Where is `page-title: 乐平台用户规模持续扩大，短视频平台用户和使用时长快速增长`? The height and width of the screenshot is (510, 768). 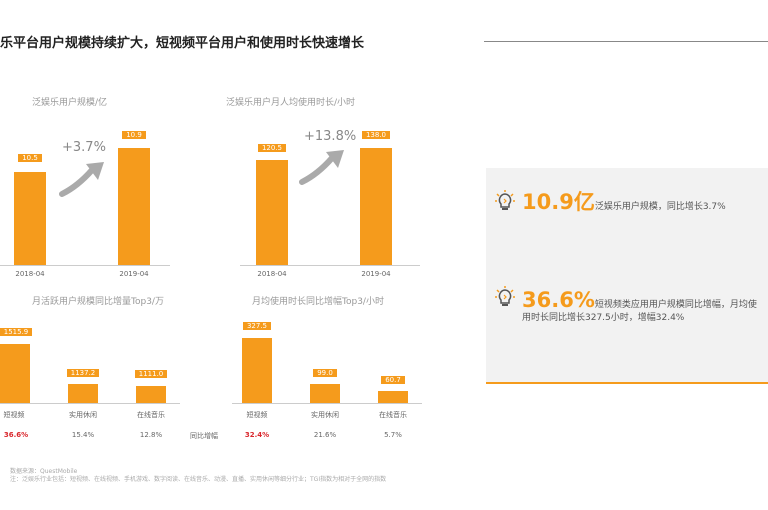
page-title: 乐平台用户规模持续扩大，短视频平台用户和使用时长快速增长 is located at coordinates (182, 43).